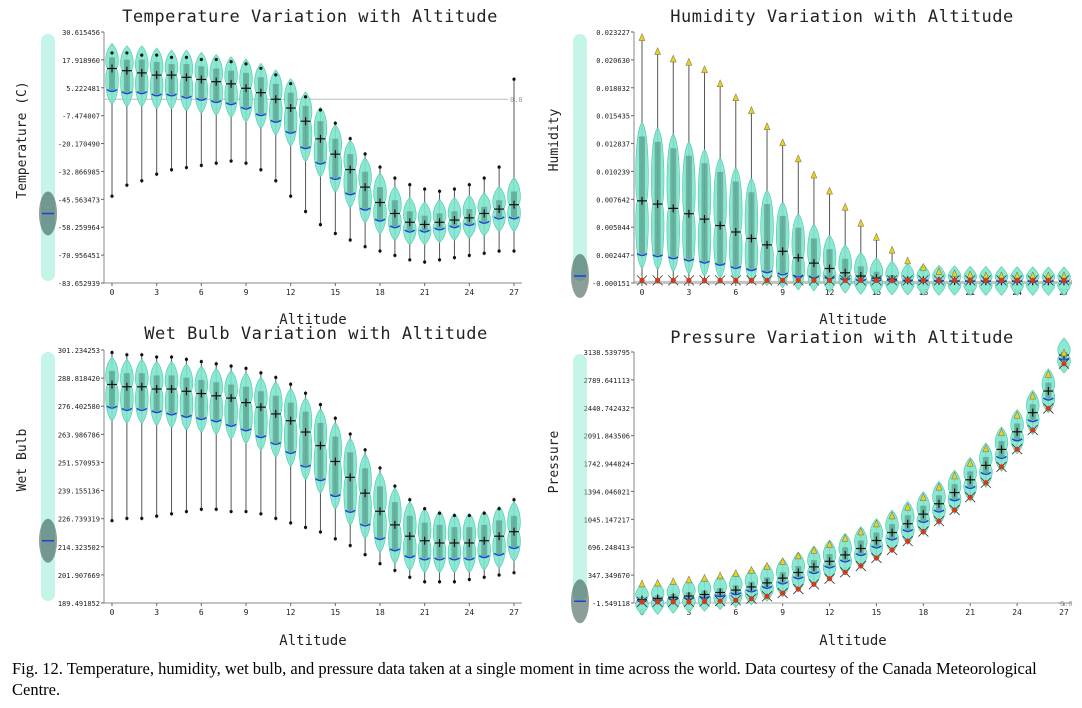 Image resolution: width=1082 pixels, height=708 pixels. Describe the element at coordinates (924, 612) in the screenshot. I see `x-tick-label: 18` at that location.